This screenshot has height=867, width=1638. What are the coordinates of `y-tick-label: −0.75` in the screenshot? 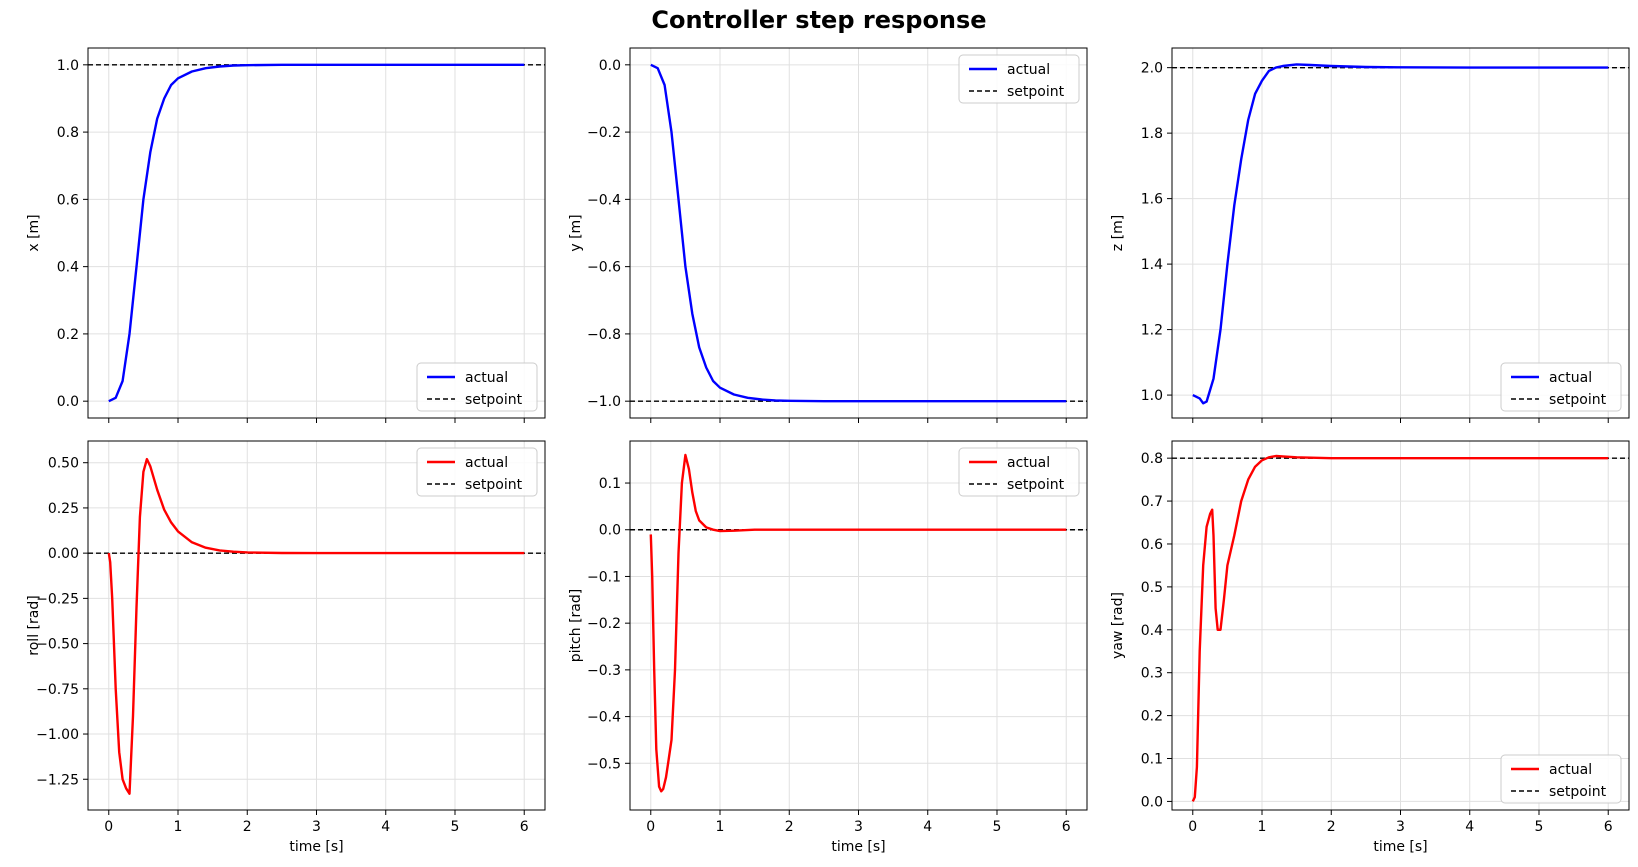 It's located at (57, 690).